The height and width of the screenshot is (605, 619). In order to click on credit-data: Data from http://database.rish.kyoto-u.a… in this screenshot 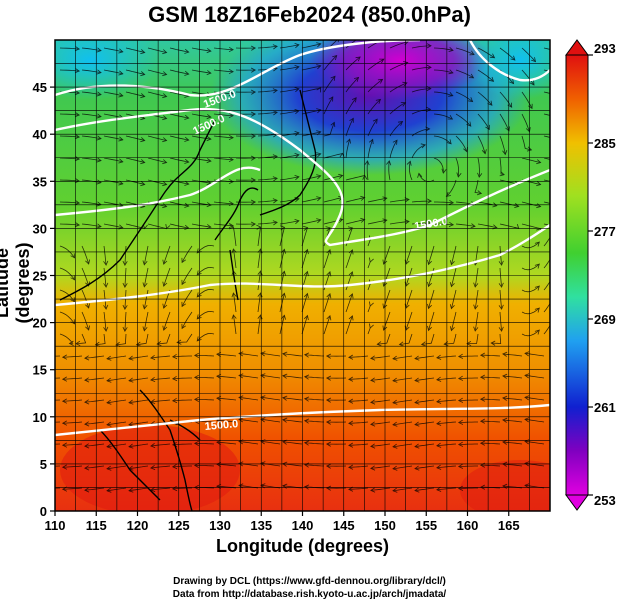, I will do `click(309, 594)`.